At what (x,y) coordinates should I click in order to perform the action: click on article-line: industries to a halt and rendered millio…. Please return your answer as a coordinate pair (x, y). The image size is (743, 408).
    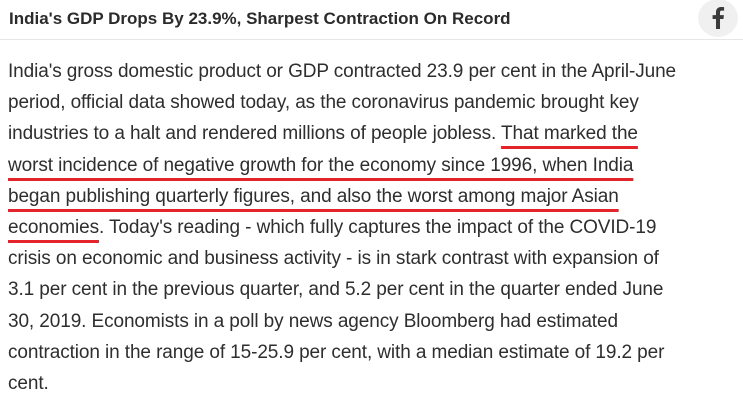
    Looking at the image, I should click on (374, 133).